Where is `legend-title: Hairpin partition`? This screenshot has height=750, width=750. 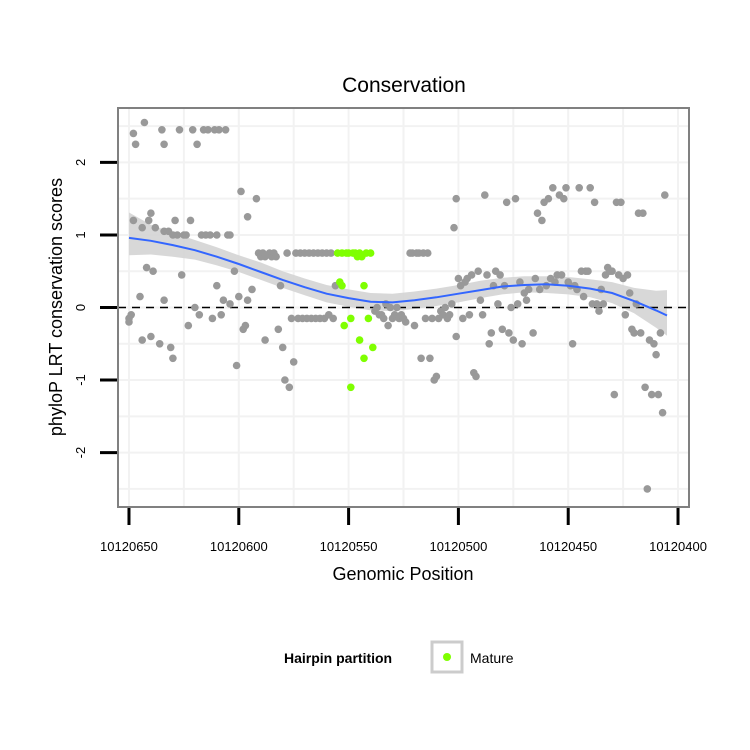
legend-title: Hairpin partition is located at coordinates (338, 658).